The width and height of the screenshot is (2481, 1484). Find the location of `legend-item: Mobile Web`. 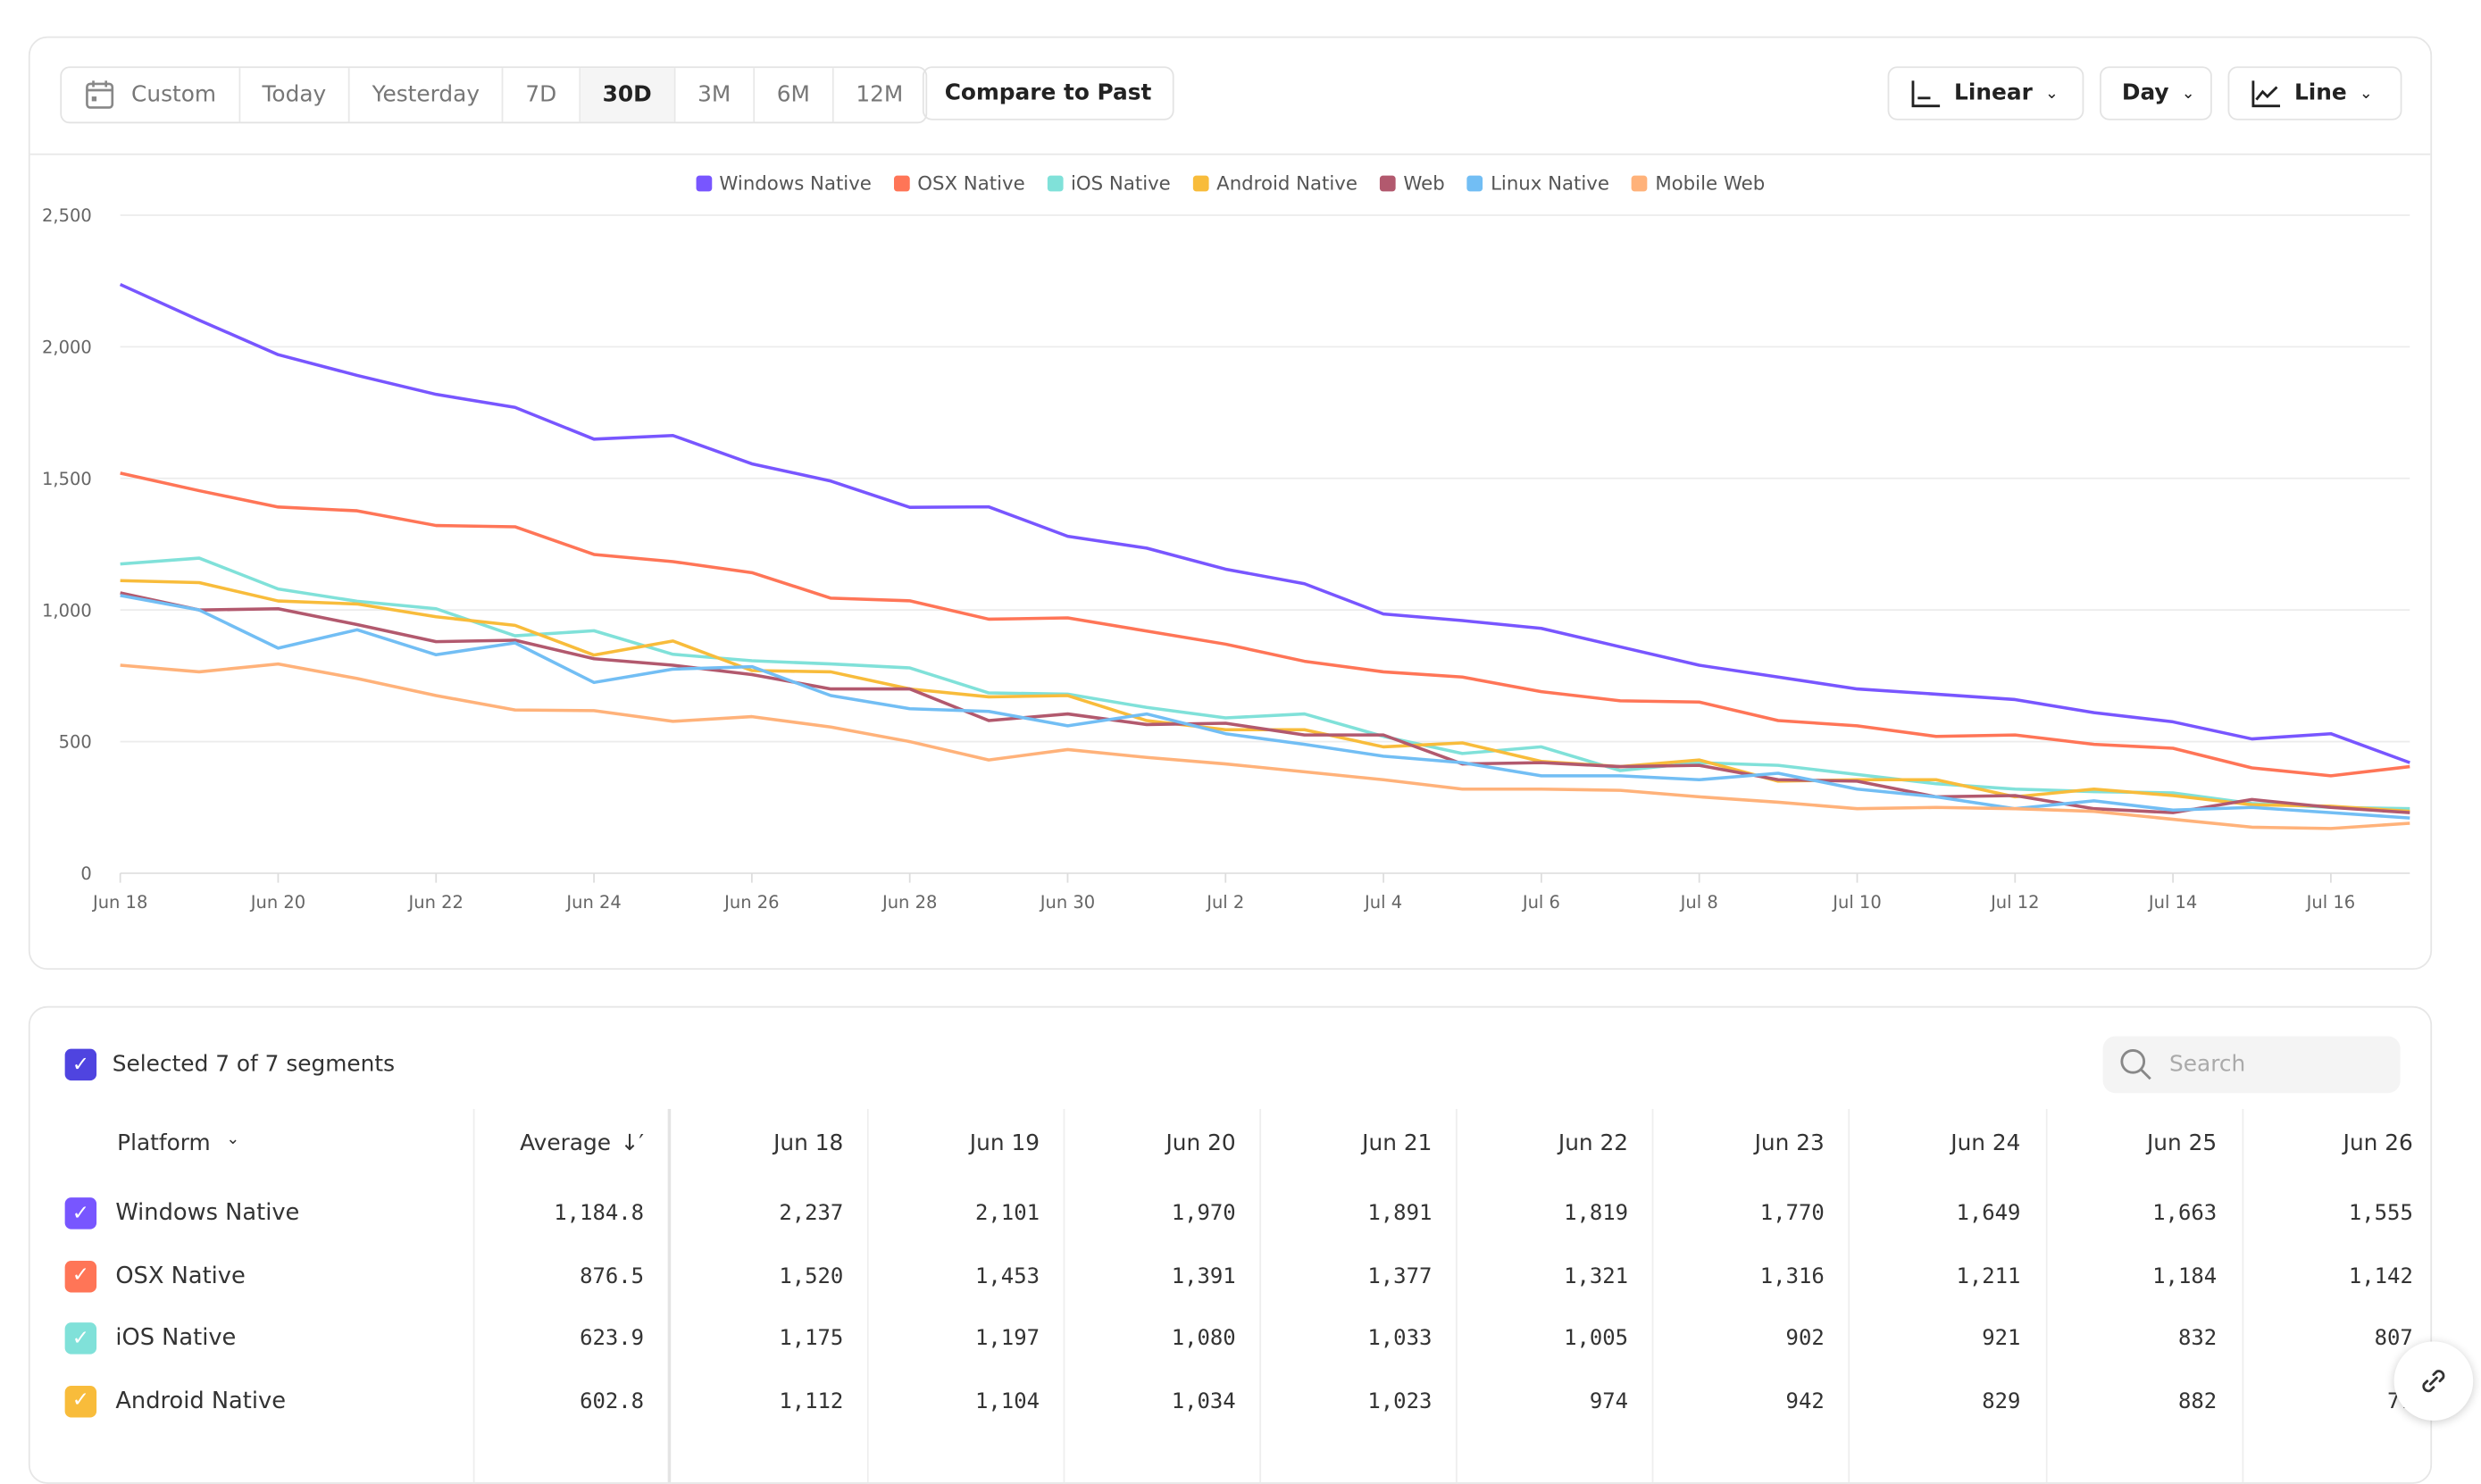

legend-item: Mobile Web is located at coordinates (1698, 183).